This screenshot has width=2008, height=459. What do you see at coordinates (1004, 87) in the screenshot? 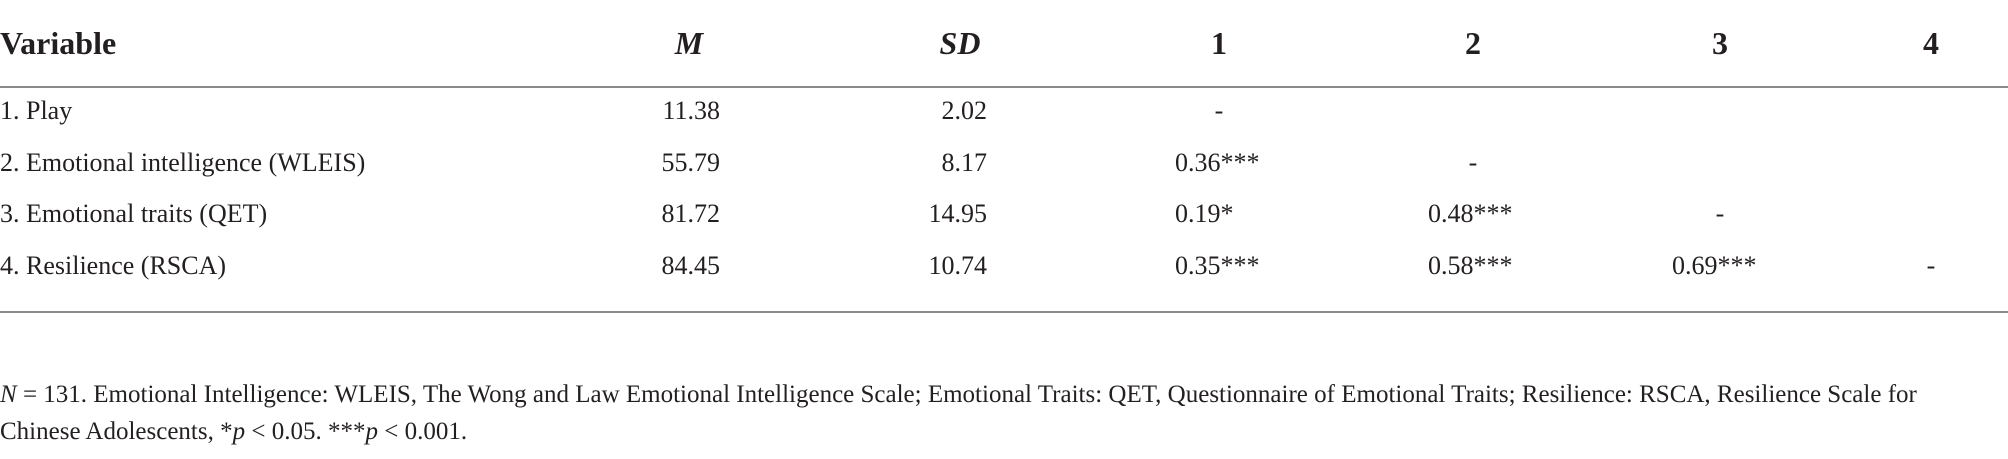
I see `header-rule` at bounding box center [1004, 87].